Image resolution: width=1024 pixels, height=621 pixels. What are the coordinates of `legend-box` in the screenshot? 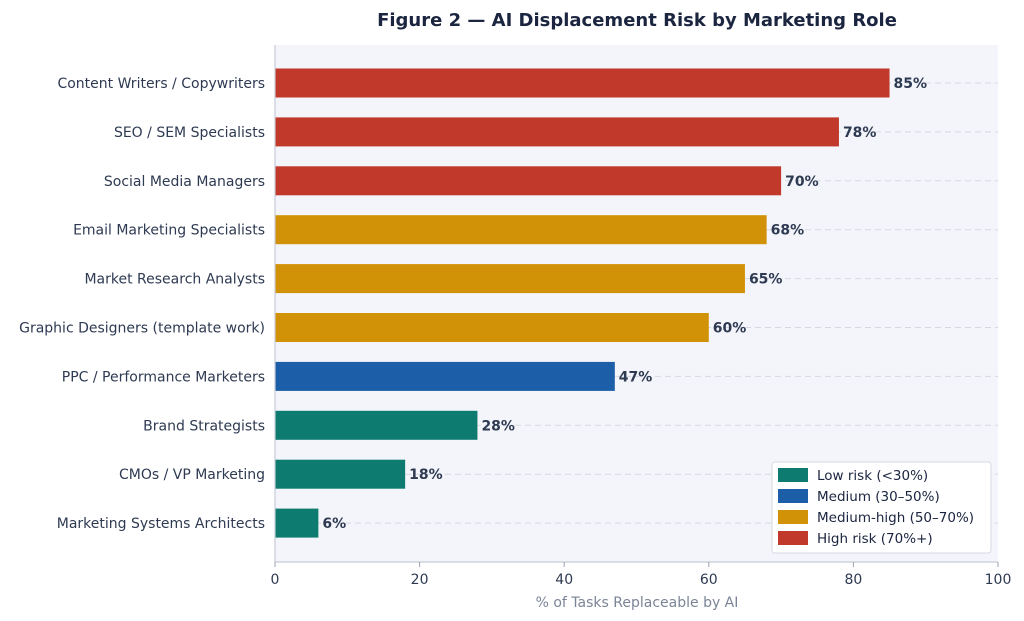 It's located at (881, 507).